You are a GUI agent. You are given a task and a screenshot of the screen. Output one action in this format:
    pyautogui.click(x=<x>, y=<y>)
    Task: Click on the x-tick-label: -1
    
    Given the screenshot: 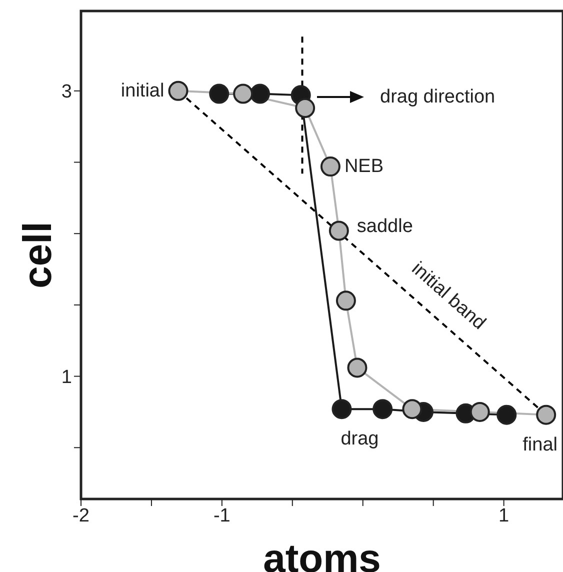 What is the action you would take?
    pyautogui.click(x=221, y=515)
    